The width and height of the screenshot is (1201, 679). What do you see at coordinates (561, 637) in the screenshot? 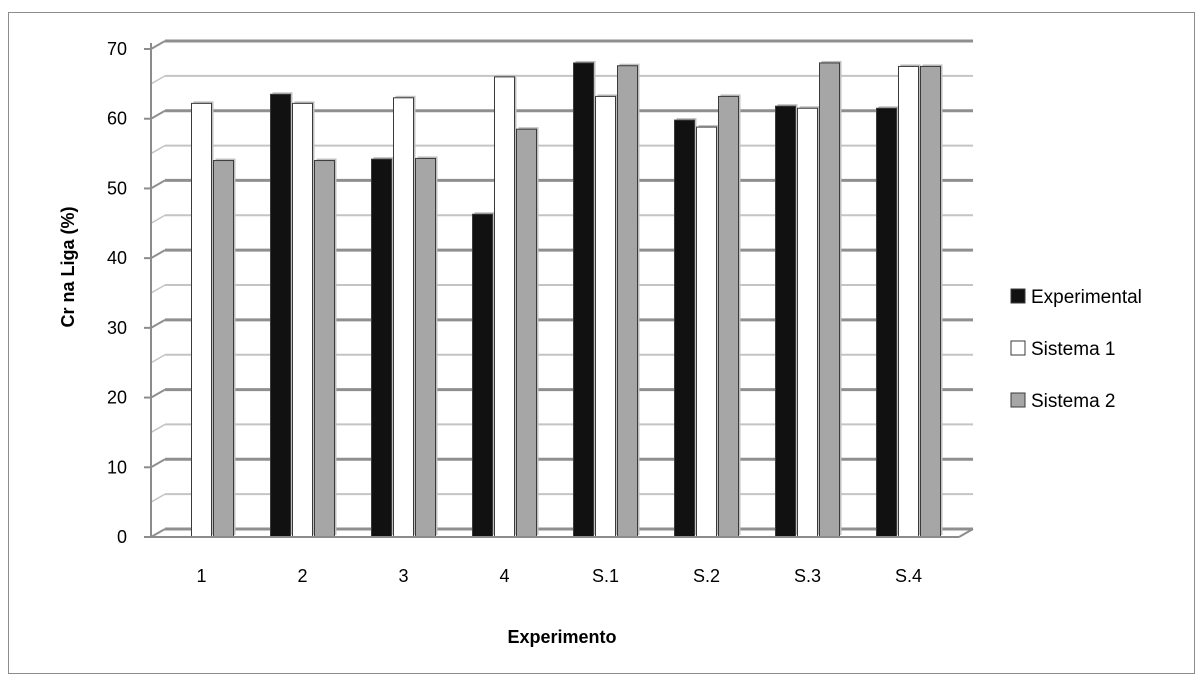
I see `x-axis-title: Experimento` at bounding box center [561, 637].